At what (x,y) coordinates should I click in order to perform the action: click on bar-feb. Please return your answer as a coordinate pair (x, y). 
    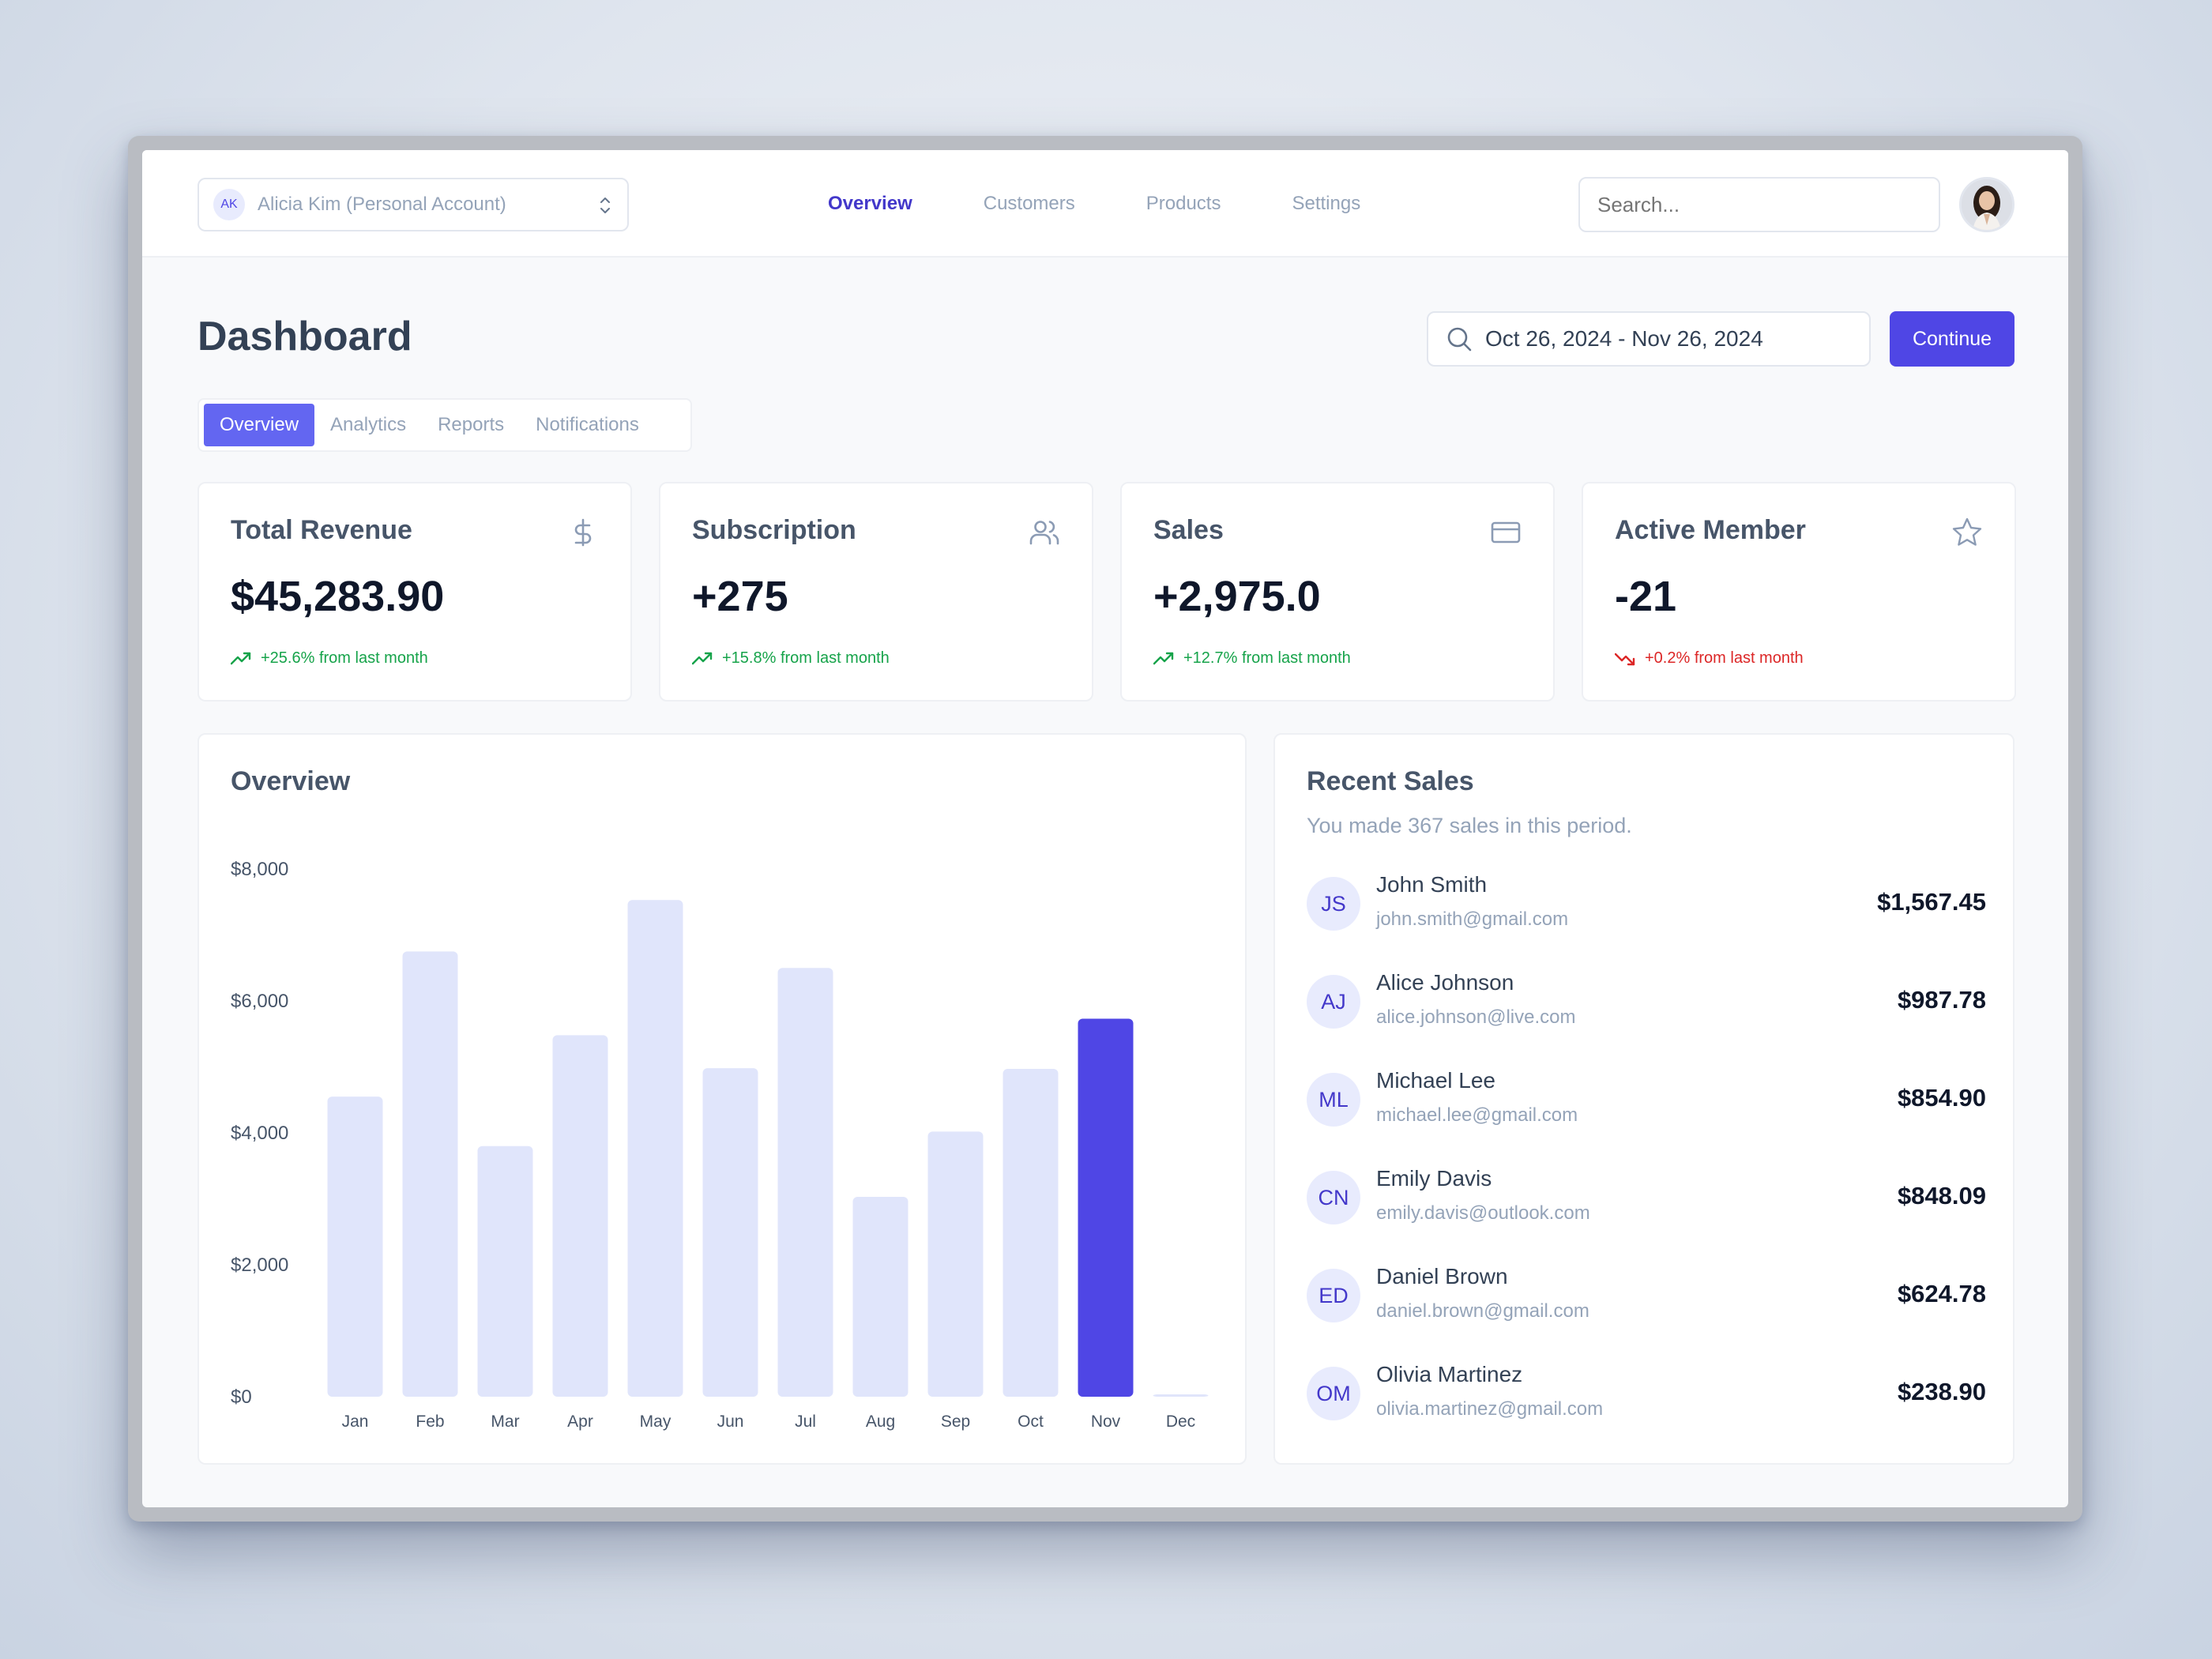
    Looking at the image, I should click on (430, 1174).